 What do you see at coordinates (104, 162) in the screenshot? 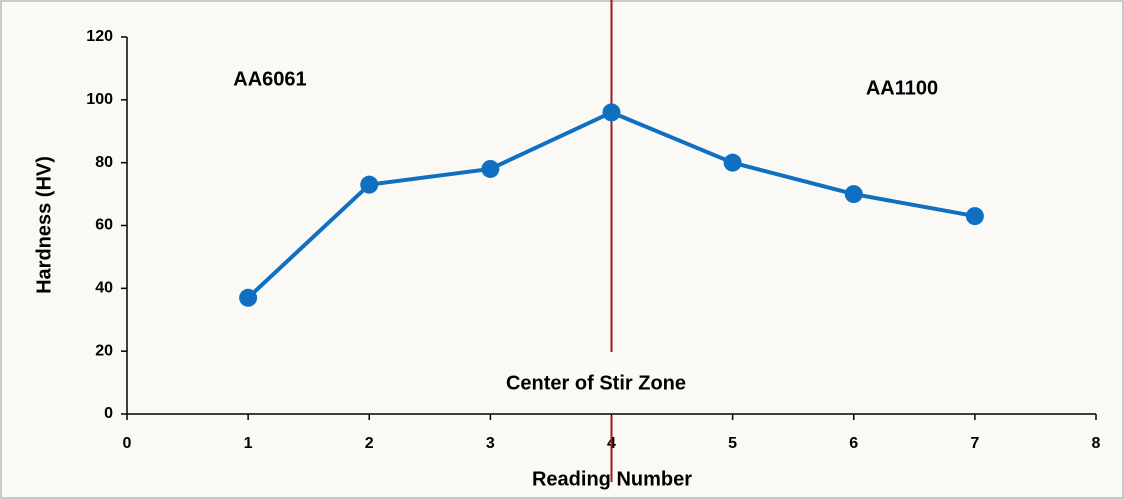
I see `y-tick-label: 80` at bounding box center [104, 162].